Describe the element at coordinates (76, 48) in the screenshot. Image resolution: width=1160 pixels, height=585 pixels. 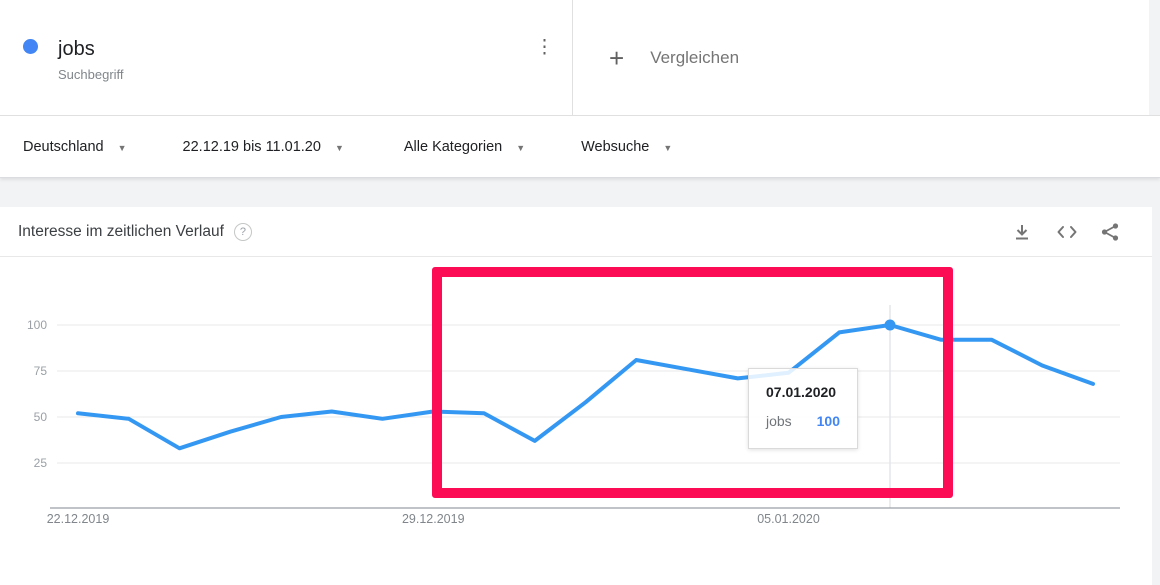
I see `term-title: jobs` at that location.